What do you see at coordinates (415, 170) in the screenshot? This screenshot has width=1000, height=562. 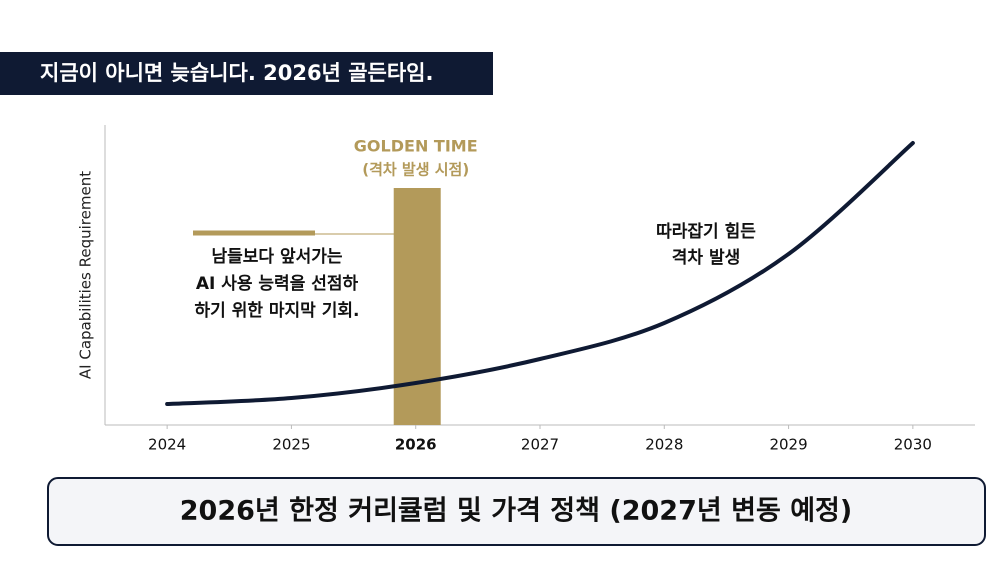 I see `highlight-subtitle: (격차 발생 시점)` at bounding box center [415, 170].